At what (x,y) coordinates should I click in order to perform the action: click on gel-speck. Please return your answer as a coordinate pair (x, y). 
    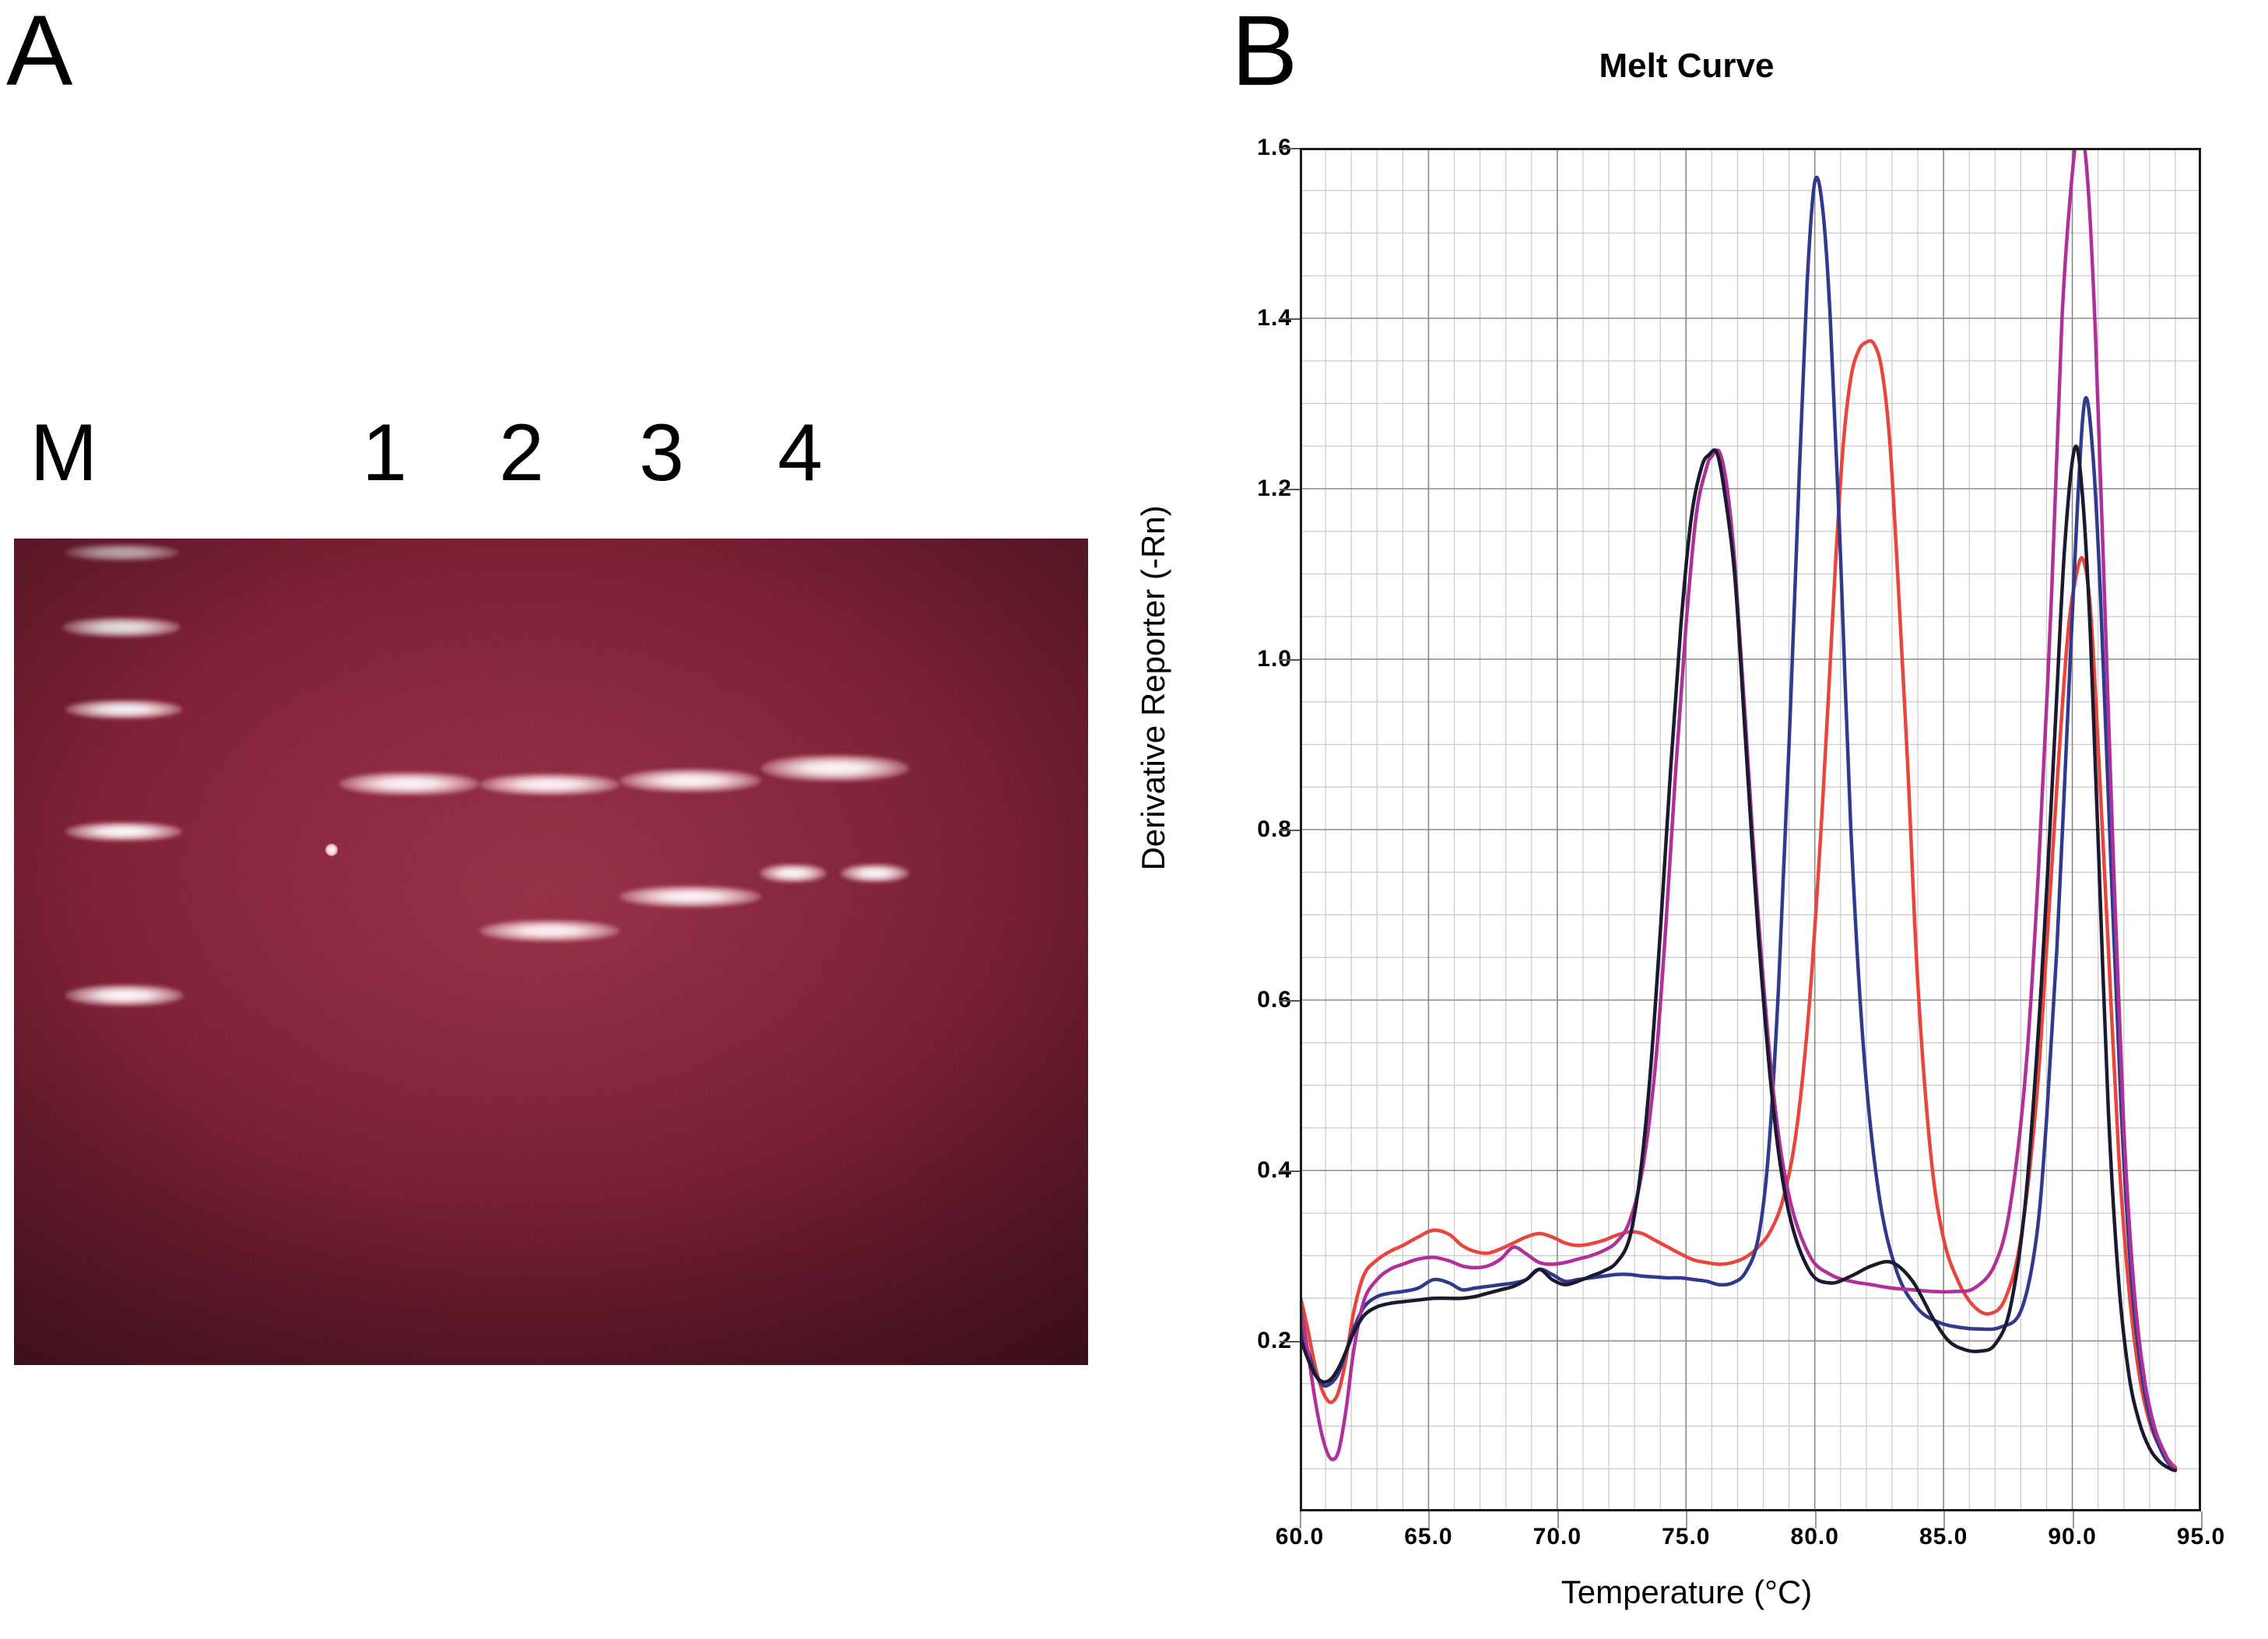
    Looking at the image, I should click on (331, 850).